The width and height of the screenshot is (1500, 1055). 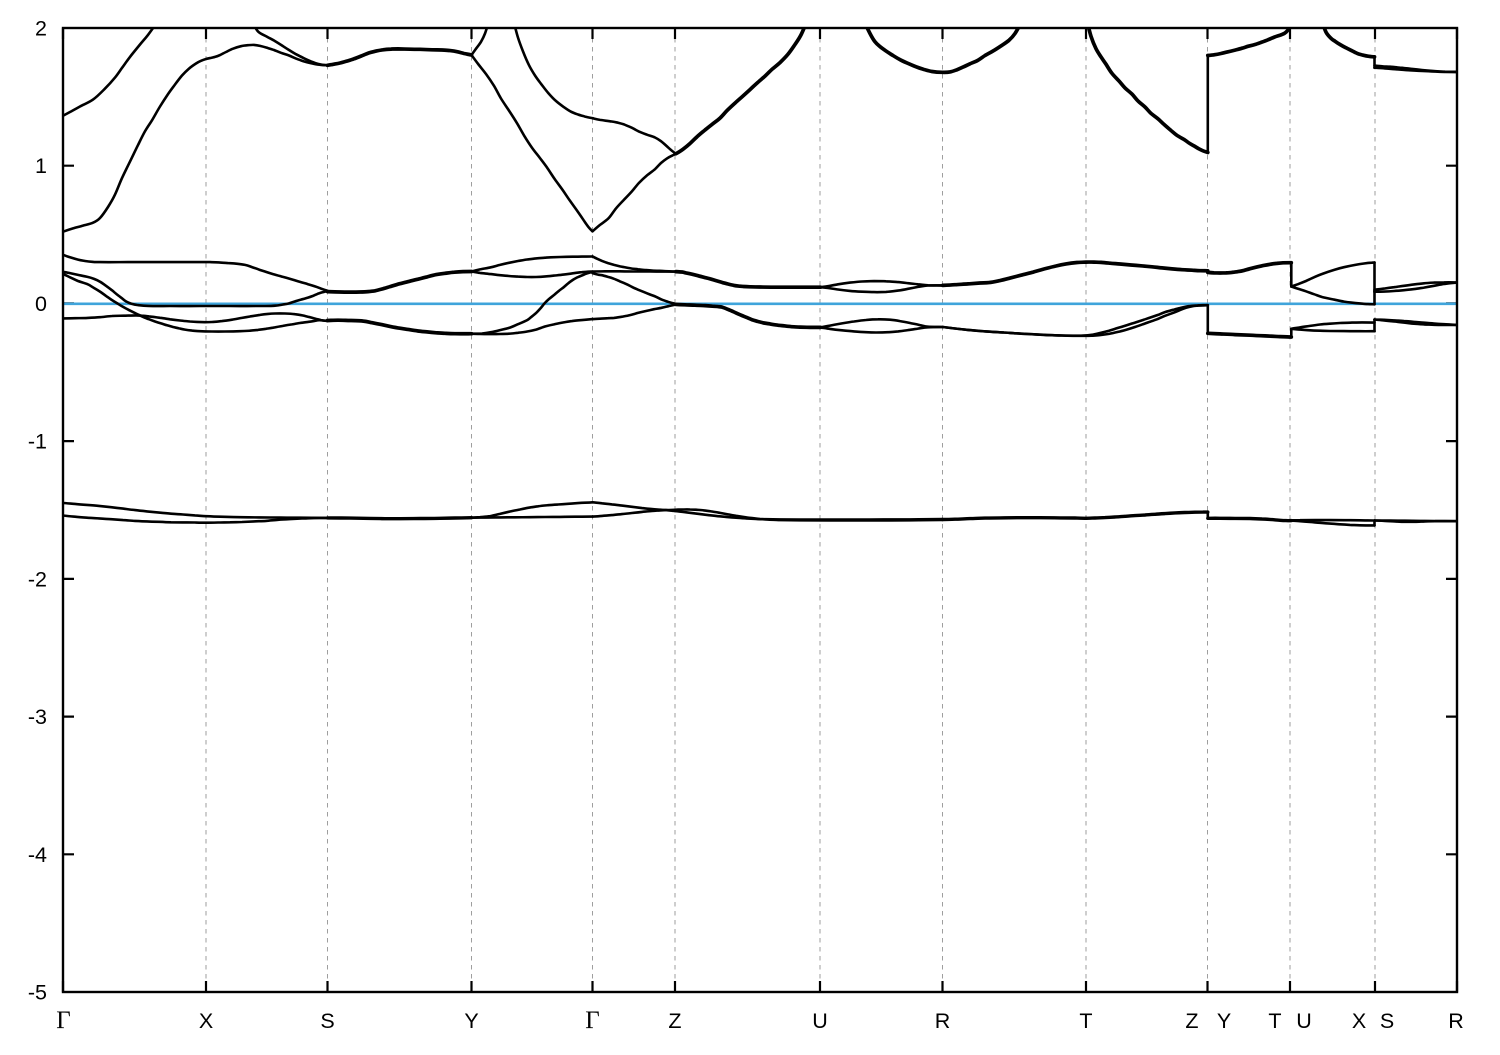 I want to click on svg-text: 2, so click(x=41, y=29).